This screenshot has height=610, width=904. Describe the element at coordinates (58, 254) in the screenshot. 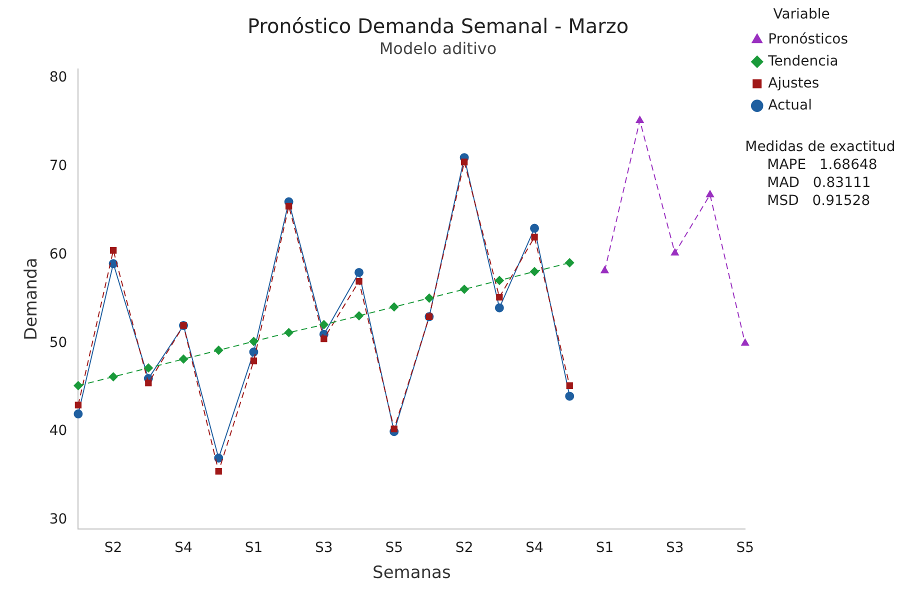

I see `y-tick-label: 60` at that location.